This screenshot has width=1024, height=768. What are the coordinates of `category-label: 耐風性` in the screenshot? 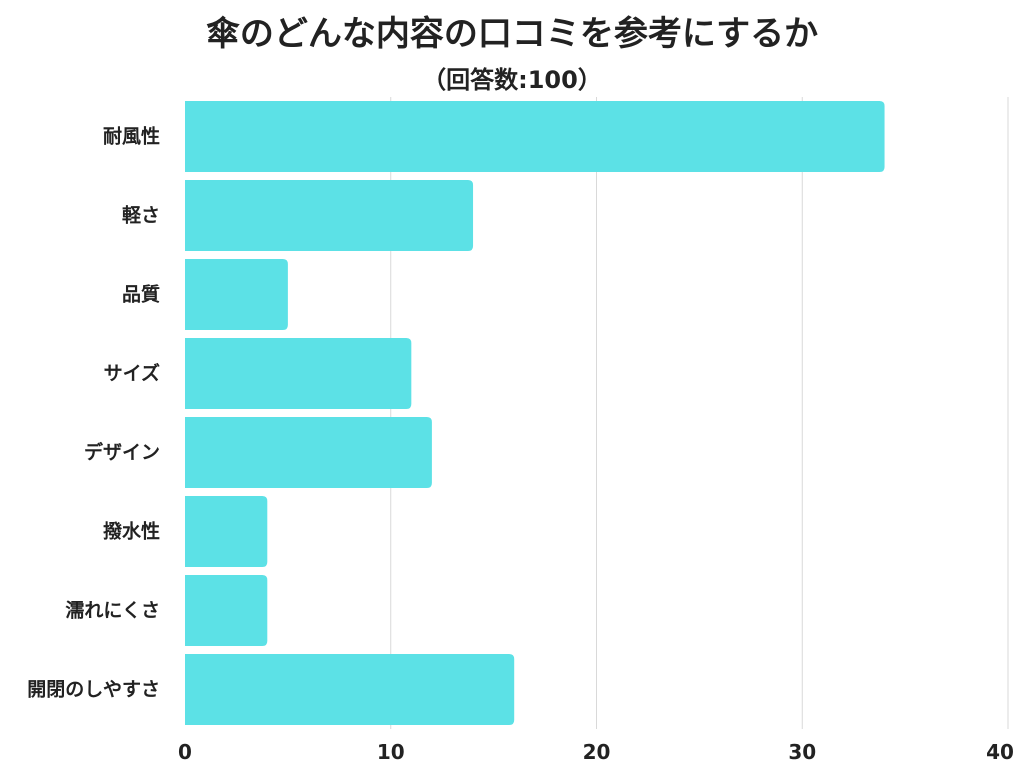 It's located at (131, 136).